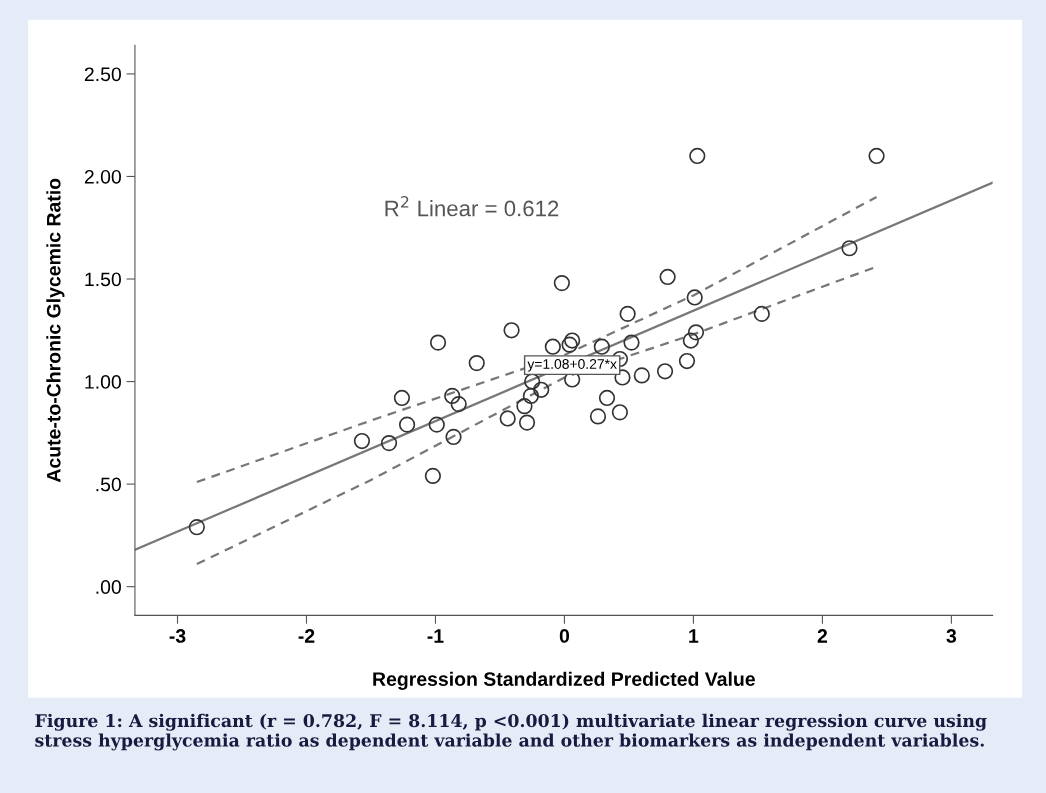 This screenshot has width=1046, height=793. Describe the element at coordinates (102, 74) in the screenshot. I see `y-tick-label: 2.50` at that location.